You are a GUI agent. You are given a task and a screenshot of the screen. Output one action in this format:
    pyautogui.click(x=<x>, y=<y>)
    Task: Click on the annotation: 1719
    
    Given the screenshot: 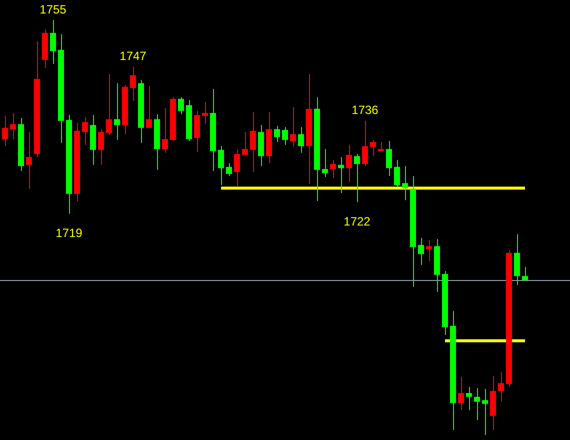 What is the action you would take?
    pyautogui.click(x=69, y=233)
    